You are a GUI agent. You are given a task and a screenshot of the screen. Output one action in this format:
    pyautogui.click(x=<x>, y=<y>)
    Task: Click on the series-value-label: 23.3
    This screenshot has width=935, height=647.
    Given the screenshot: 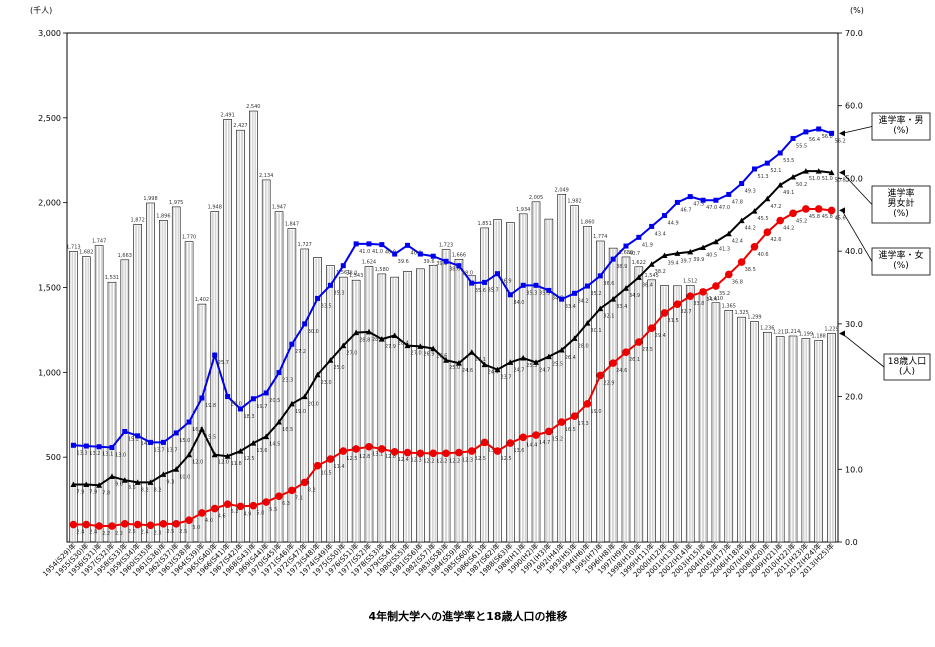 What is the action you would take?
    pyautogui.click(x=287, y=381)
    